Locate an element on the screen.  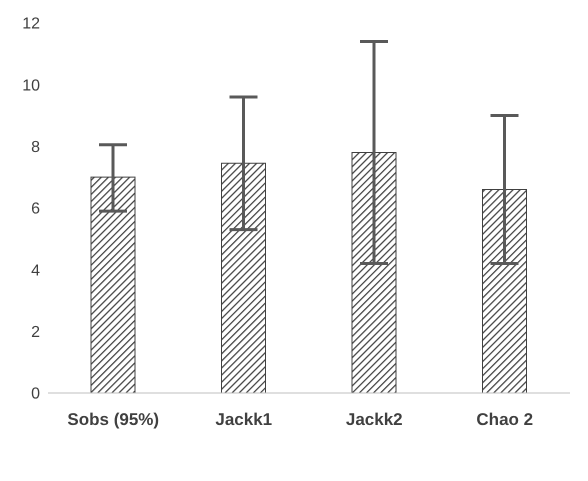
x-tick-label: Jackk2 is located at coordinates (374, 420).